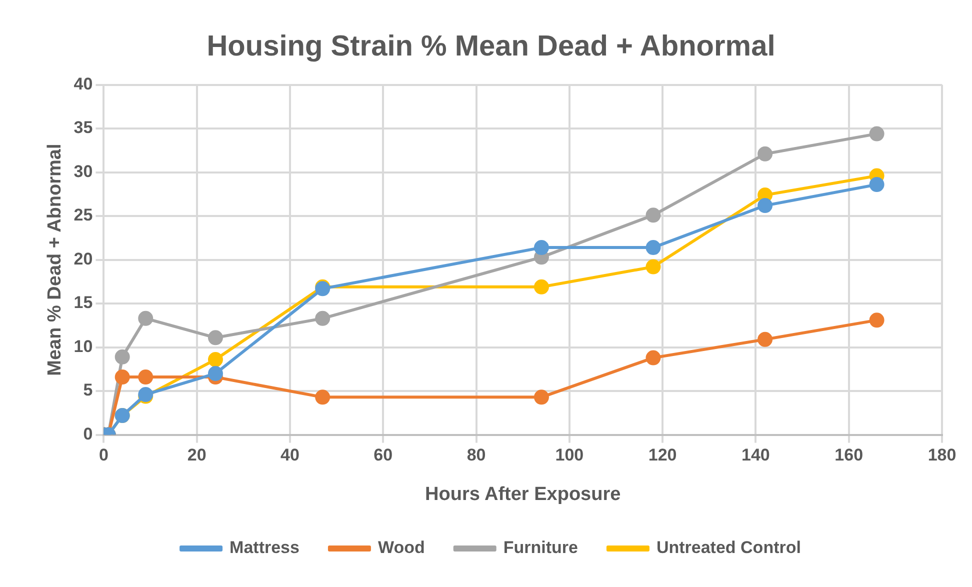  I want to click on x-tick-label: 20, so click(196, 455).